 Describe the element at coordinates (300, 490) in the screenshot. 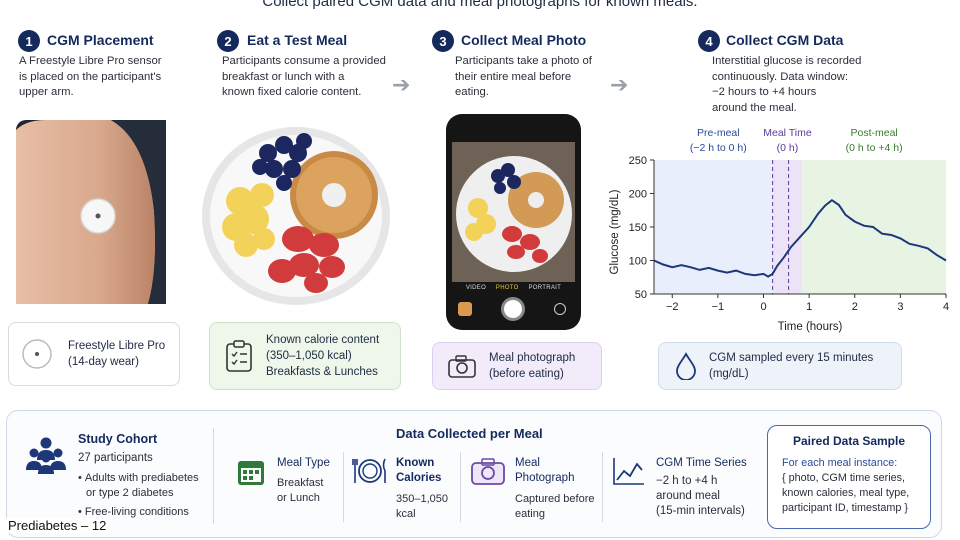

I see `meal-type-body: Breakfast or Lunch` at that location.